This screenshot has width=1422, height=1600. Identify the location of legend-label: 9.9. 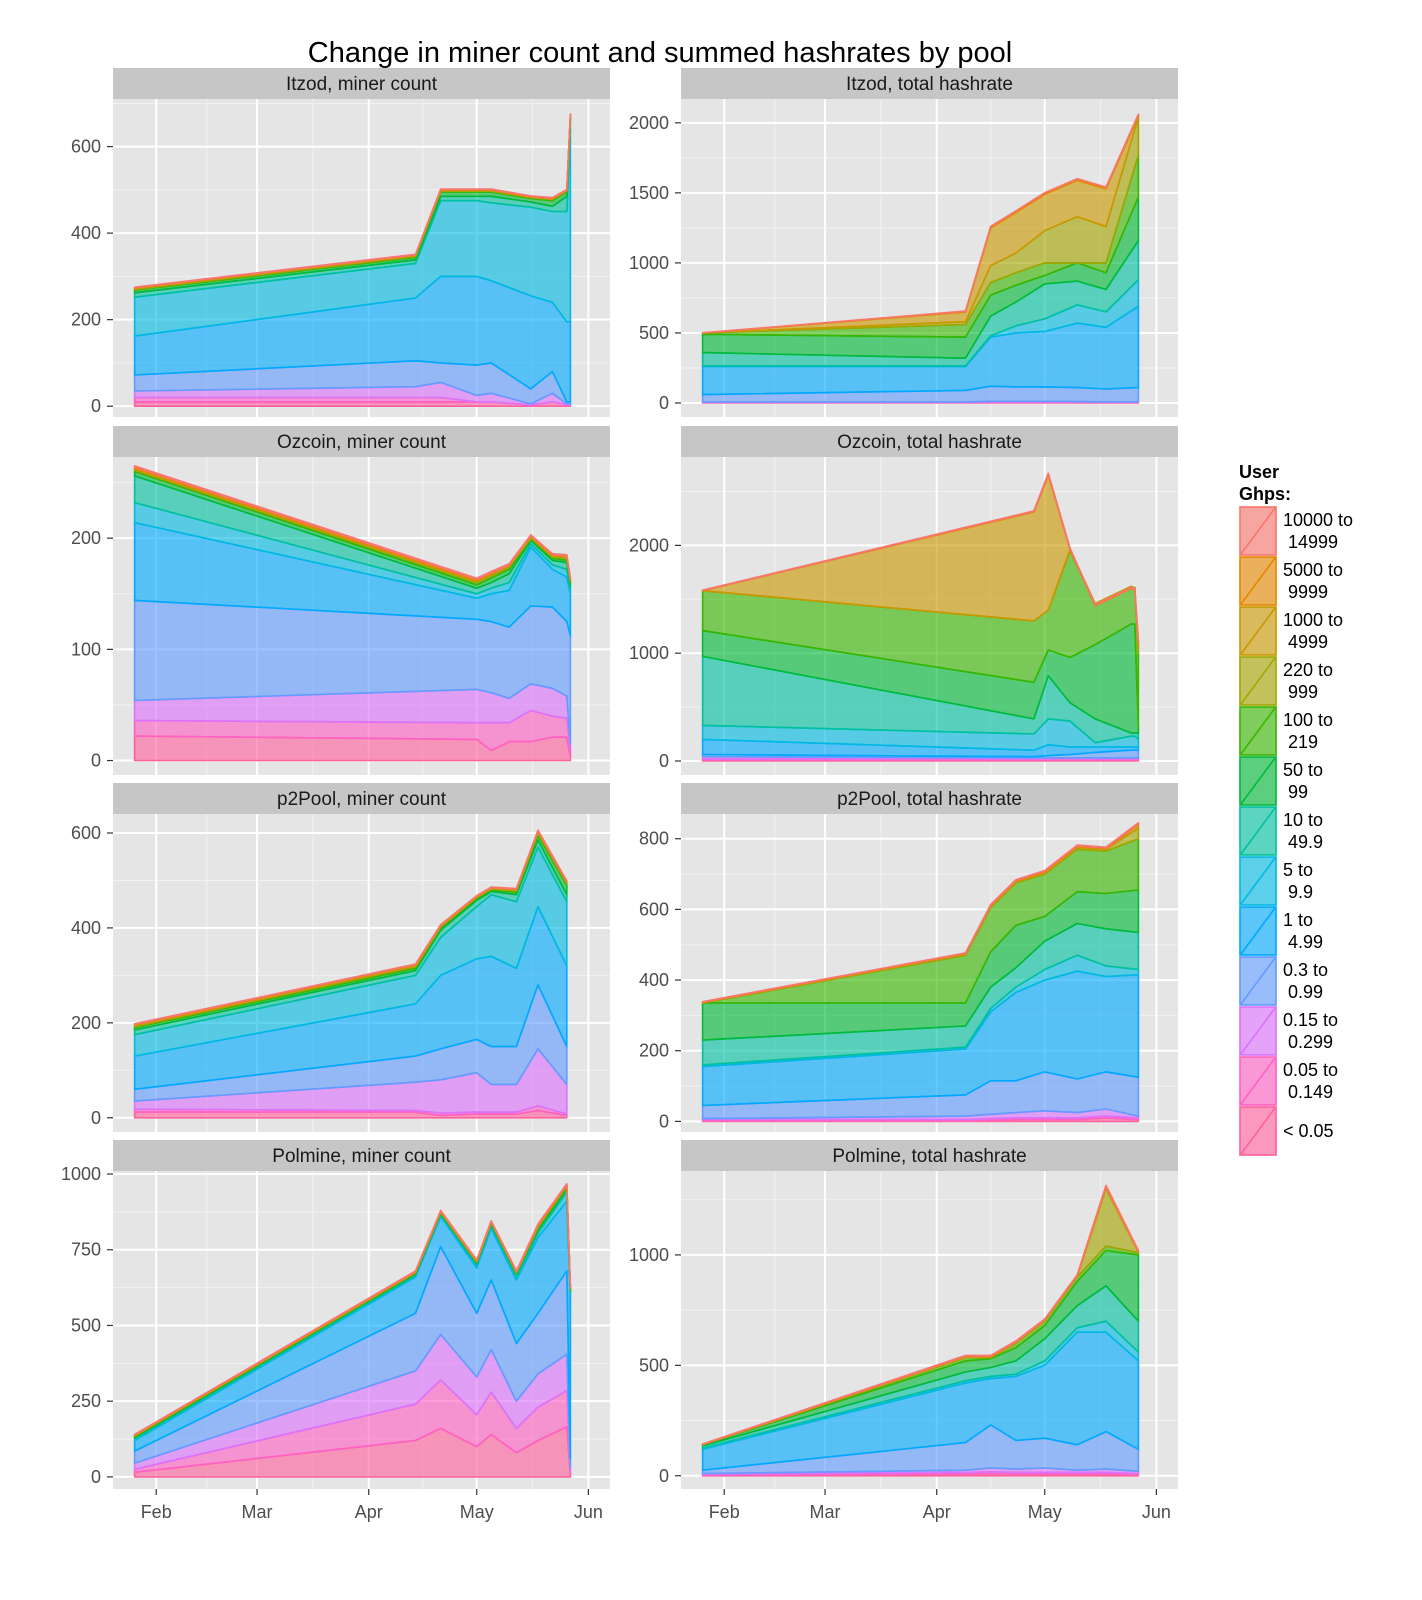
(1300, 892).